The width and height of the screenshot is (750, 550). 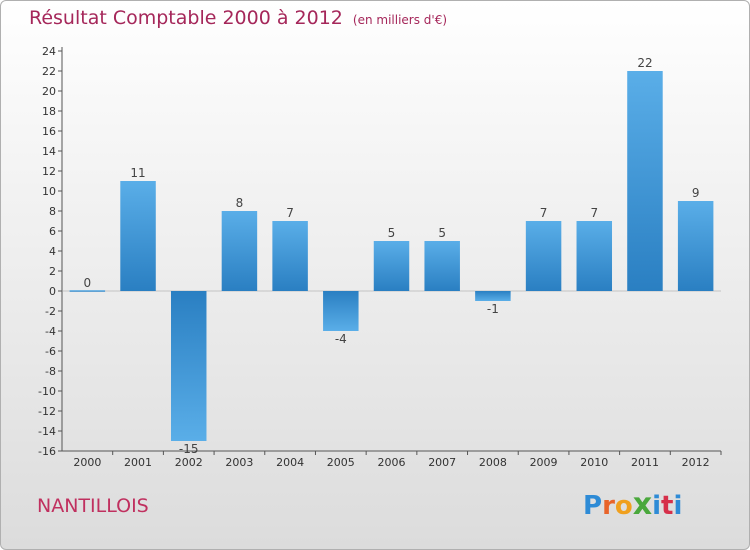 What do you see at coordinates (240, 203) in the screenshot?
I see `data-label: 8` at bounding box center [240, 203].